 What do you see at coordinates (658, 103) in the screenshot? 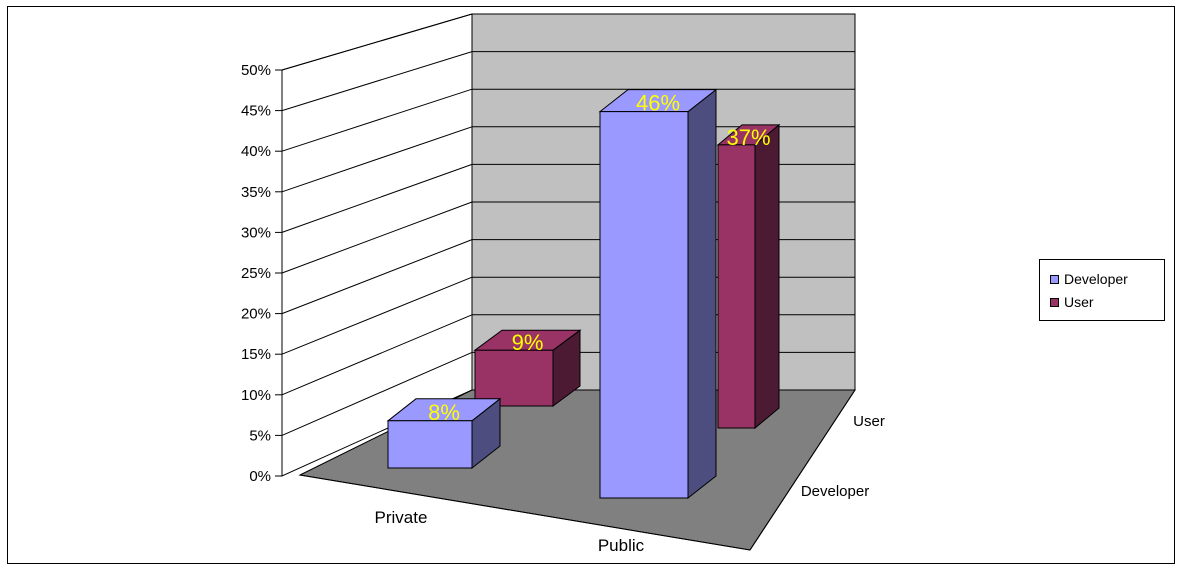
I see `data-label-developer-public: 46%` at bounding box center [658, 103].